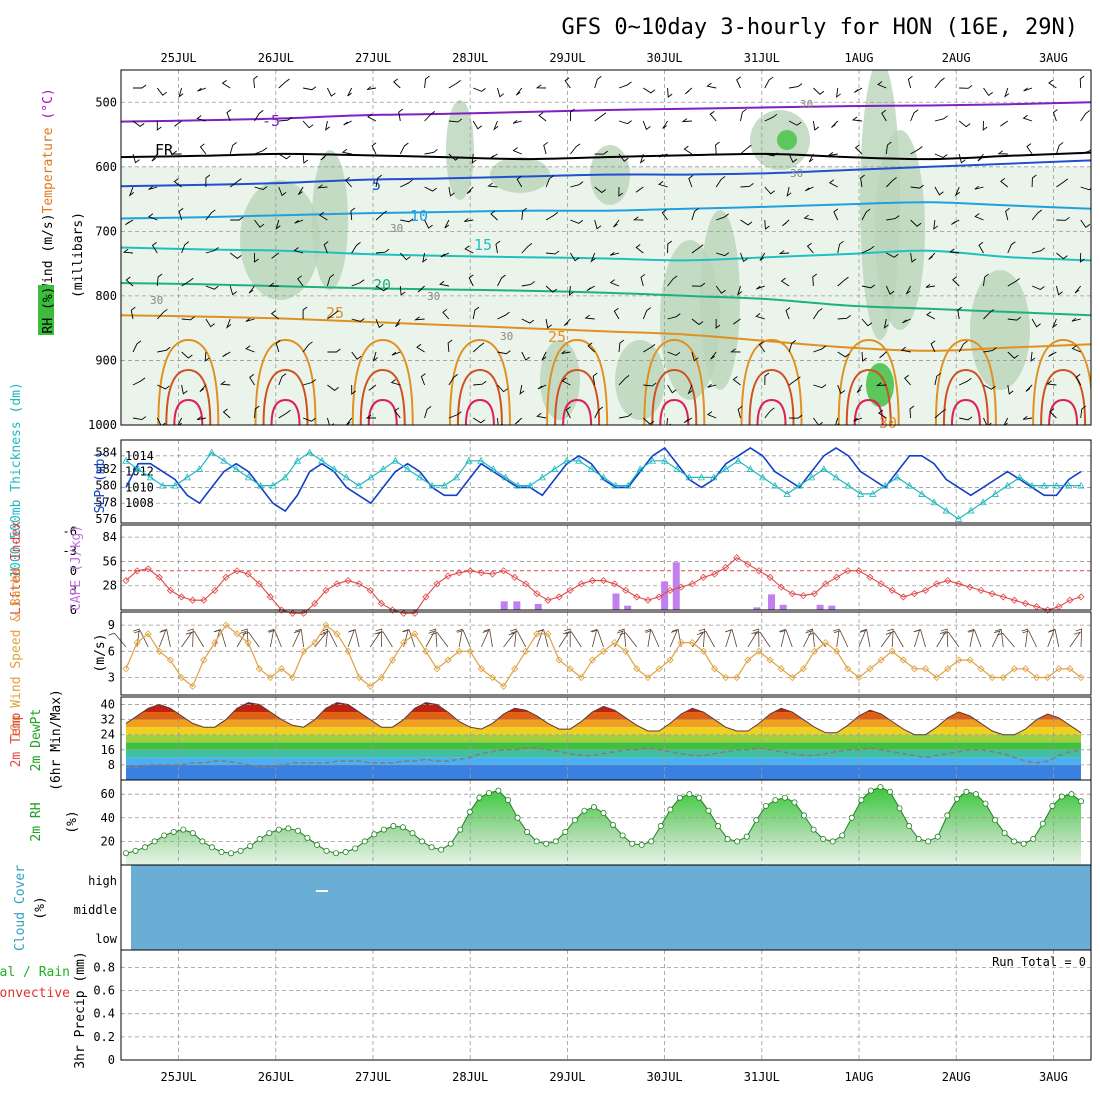 This screenshot has height=1100, width=1100. What do you see at coordinates (16, 739) in the screenshot?
I see `temp-ylabel-1-part: 2m Temp` at bounding box center [16, 739].